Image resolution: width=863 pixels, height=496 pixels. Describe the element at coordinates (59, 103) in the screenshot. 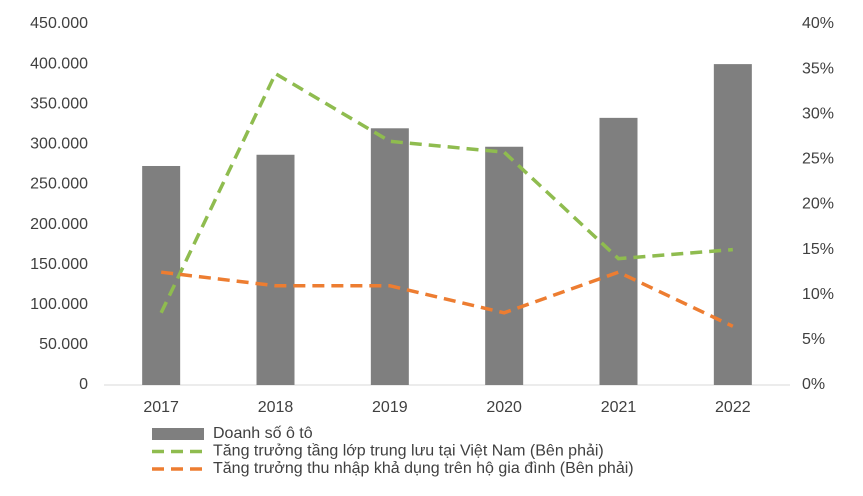

I see `y-tick-label: 350.000` at that location.